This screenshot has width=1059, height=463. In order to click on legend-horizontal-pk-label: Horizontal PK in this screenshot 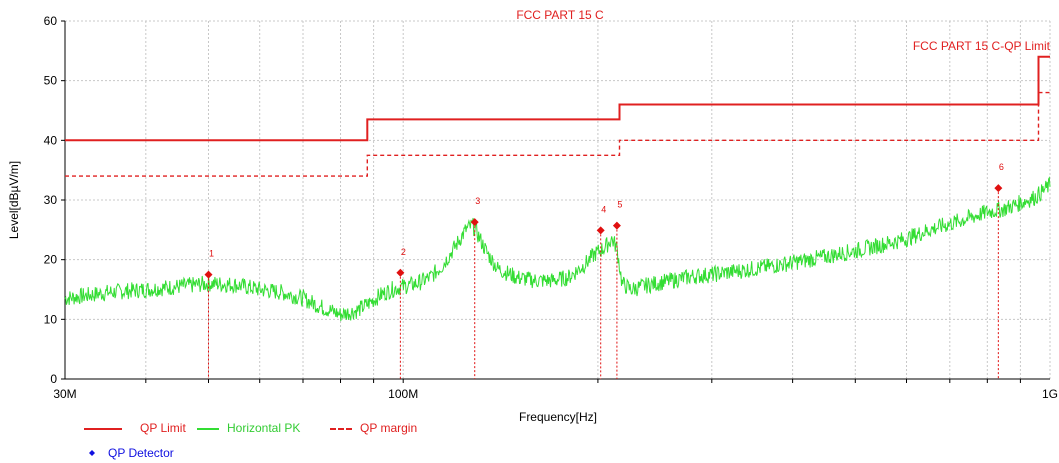, I will do `click(264, 428)`.